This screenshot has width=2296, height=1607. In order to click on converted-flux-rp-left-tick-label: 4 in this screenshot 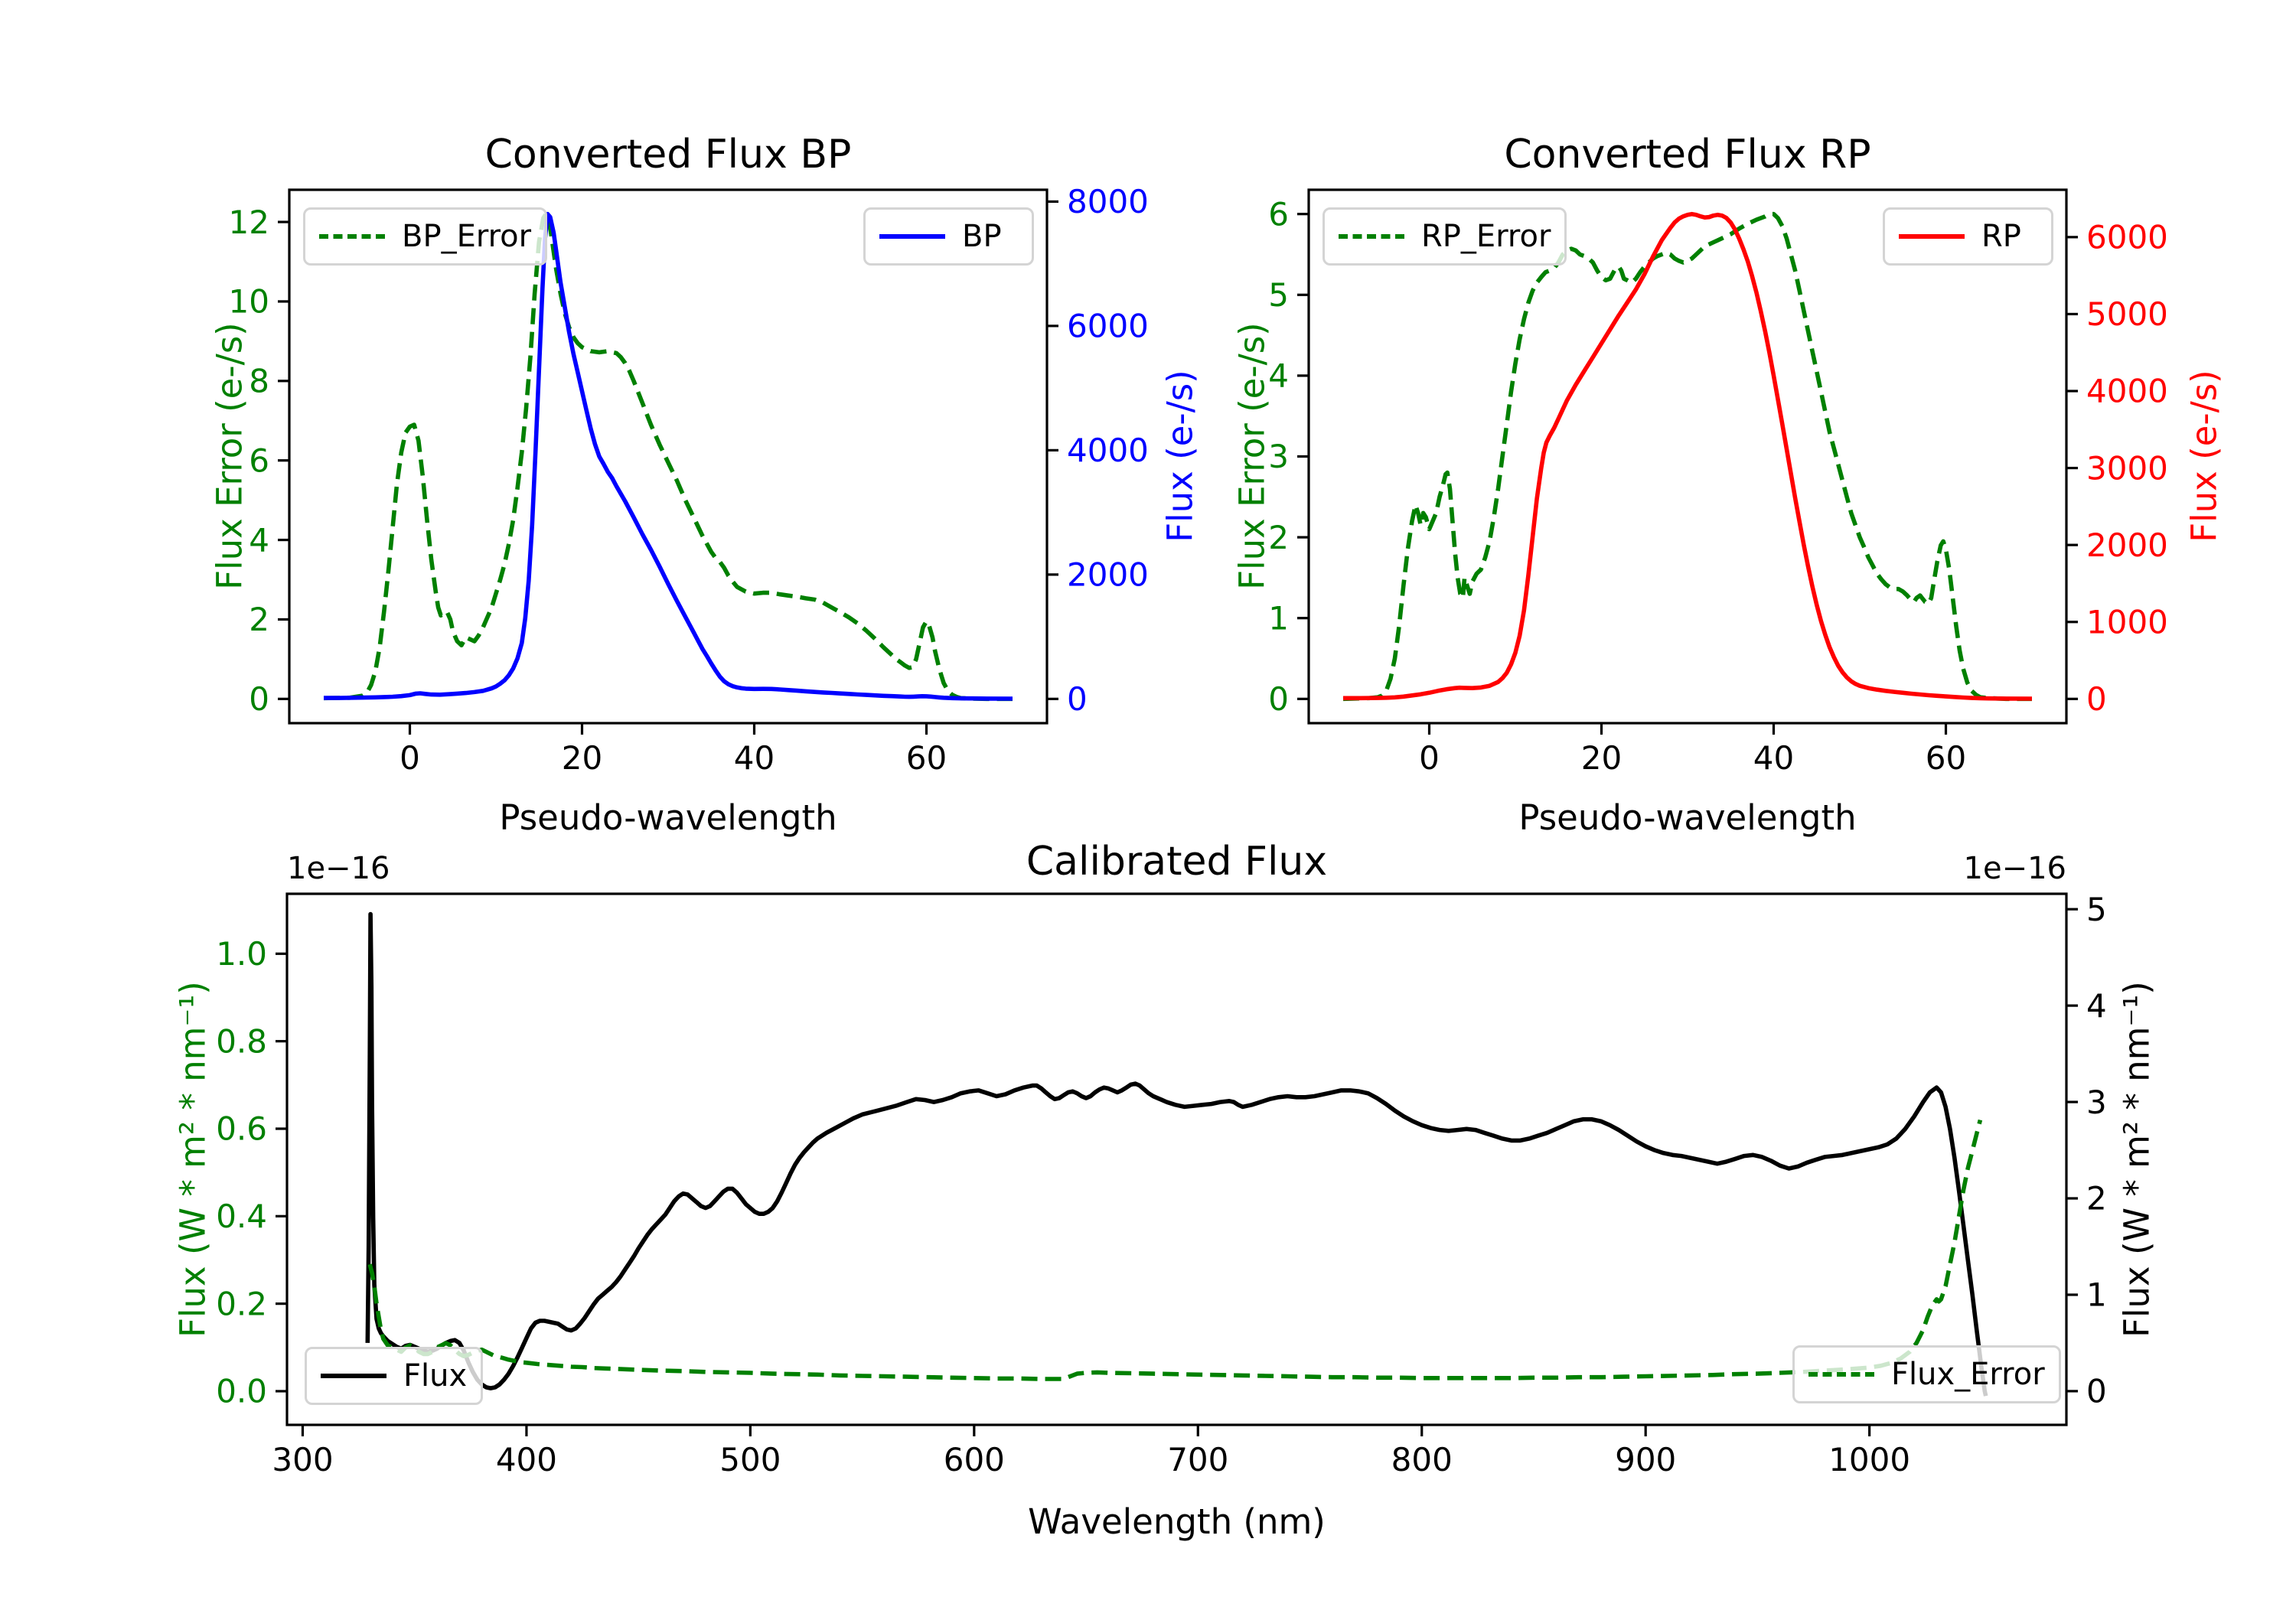, I will do `click(1278, 376)`.